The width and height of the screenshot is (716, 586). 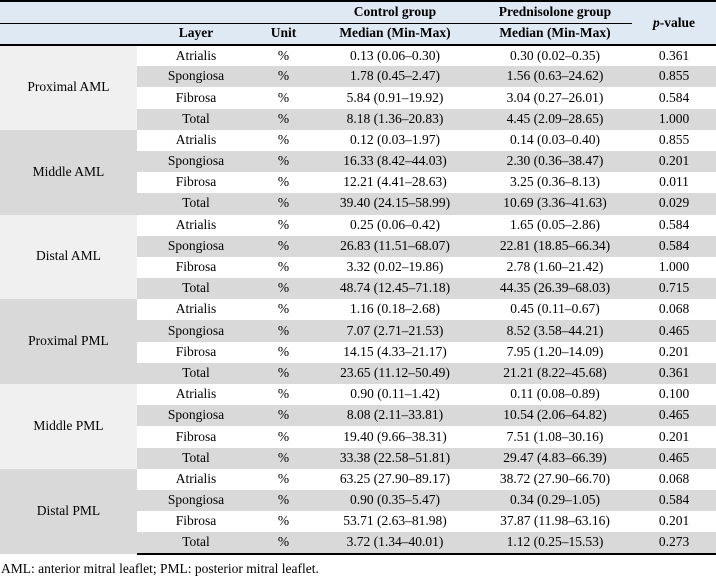 I want to click on header-prednisolone-median: Median (Min-Max), so click(x=555, y=34).